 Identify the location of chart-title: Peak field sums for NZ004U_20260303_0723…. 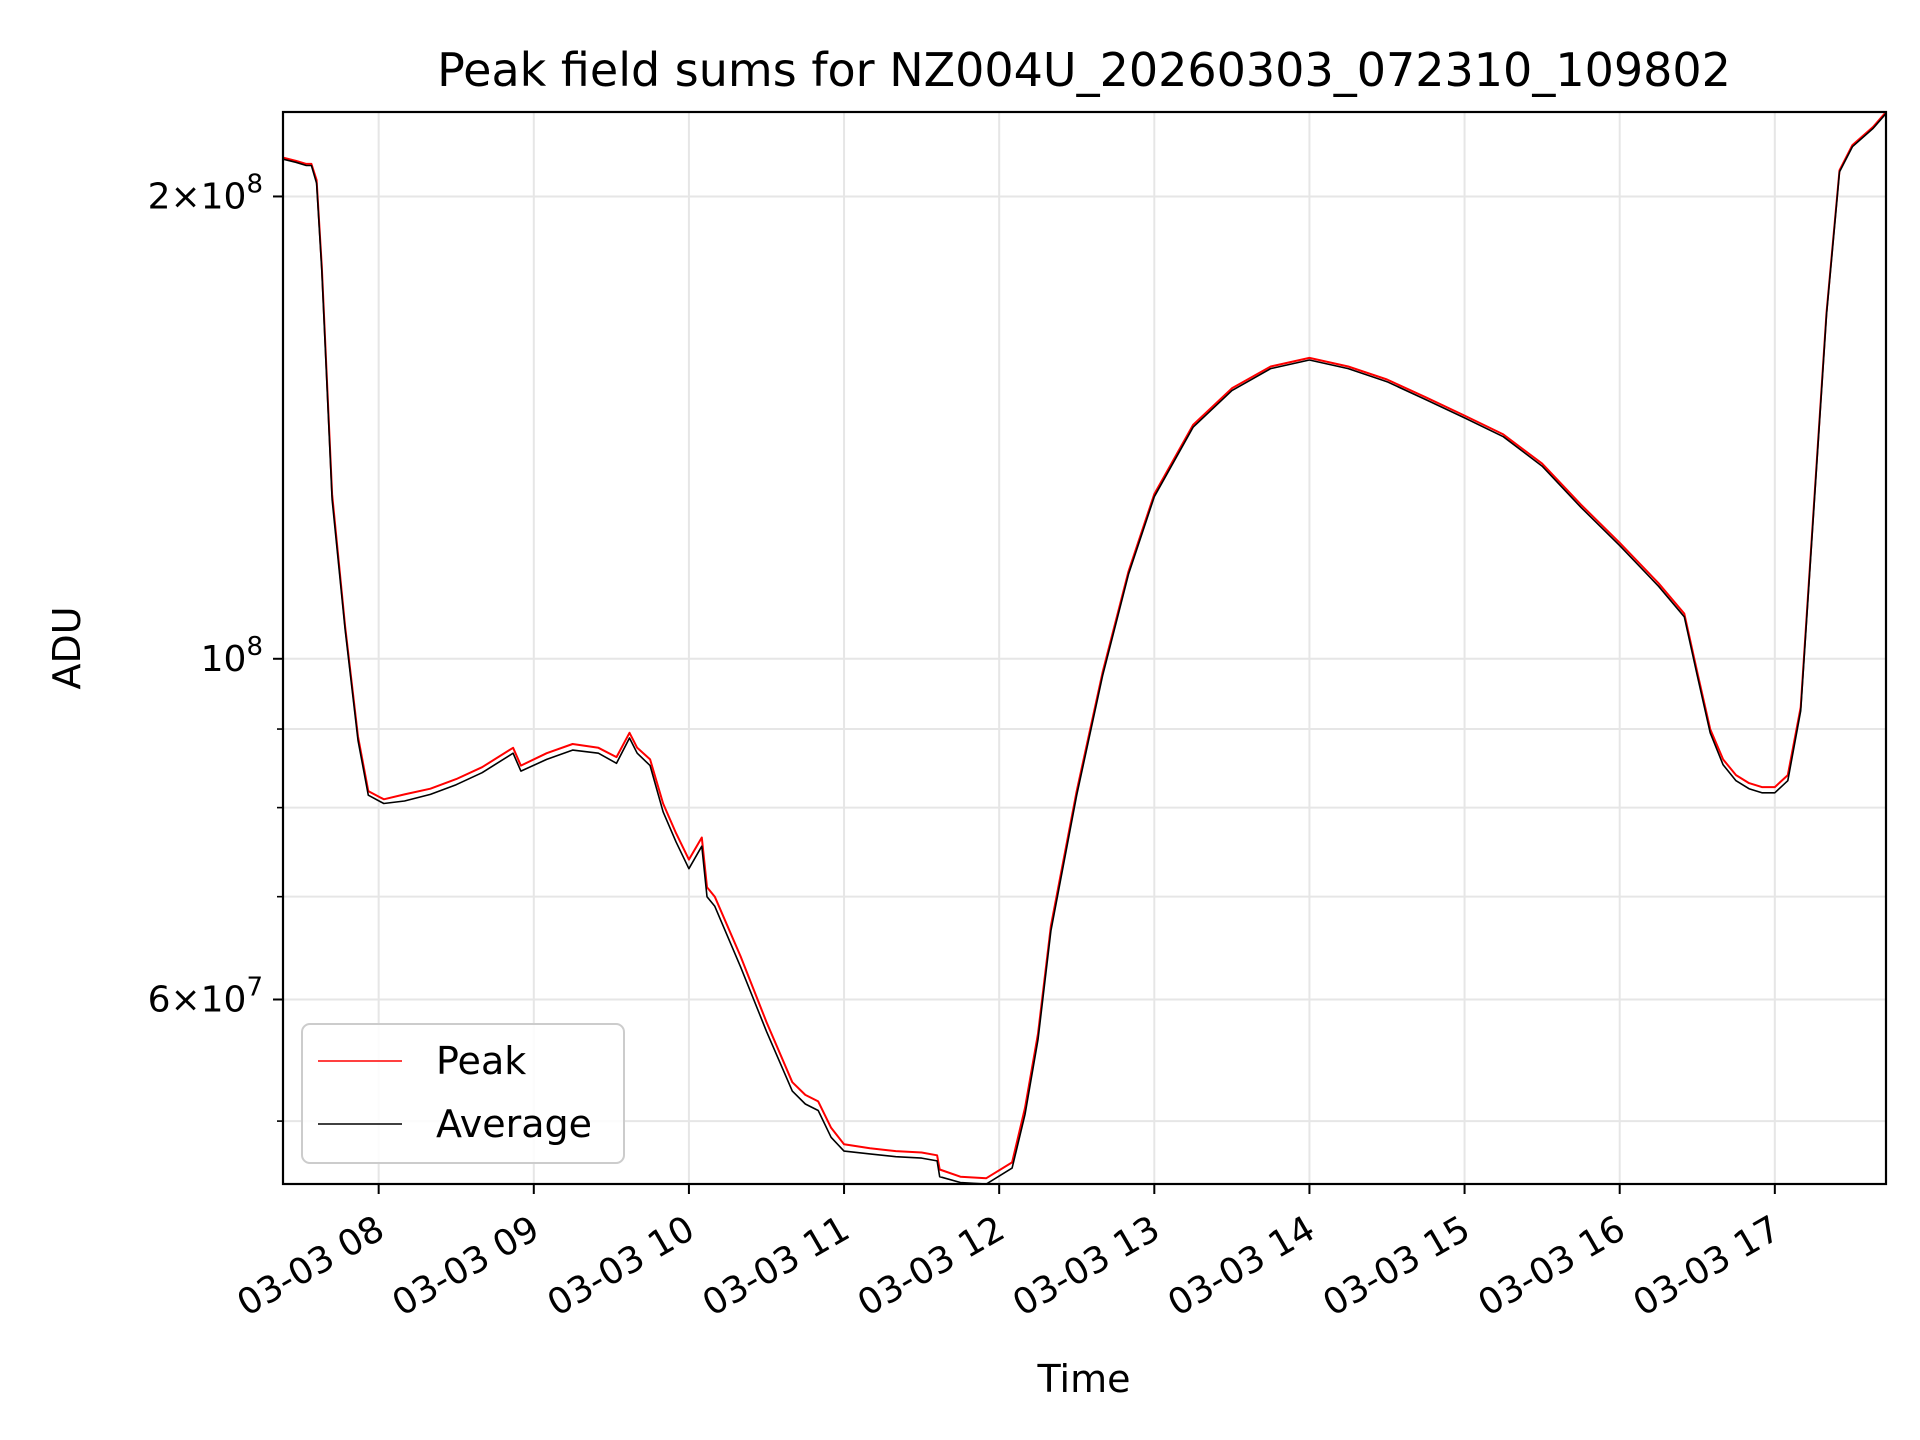
(1084, 70).